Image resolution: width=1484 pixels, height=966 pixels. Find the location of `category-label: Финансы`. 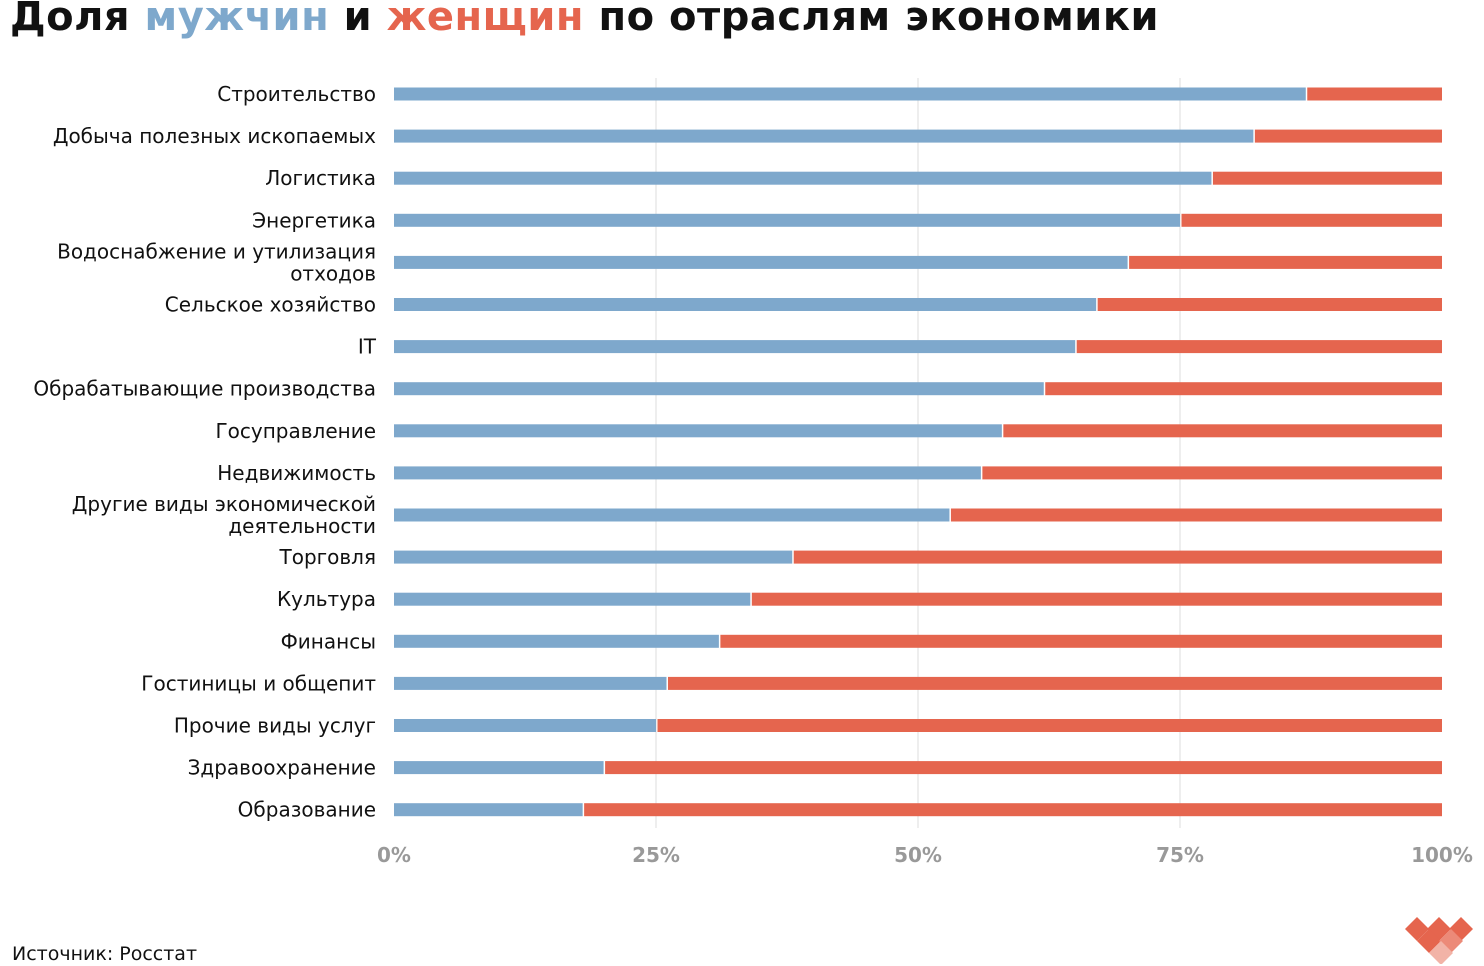

category-label: Финансы is located at coordinates (328, 641).